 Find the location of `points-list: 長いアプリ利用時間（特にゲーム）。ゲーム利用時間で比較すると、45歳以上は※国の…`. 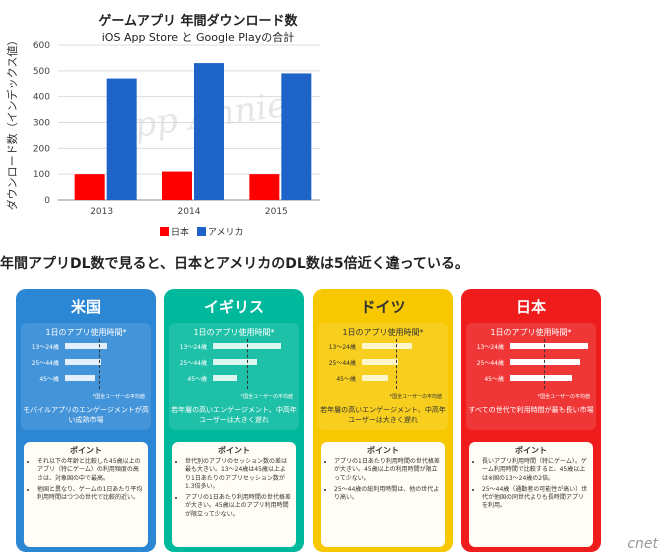

points-list: 長いアプリ利用時間（特にゲーム）。ゲーム利用時間で比較すると、45歳以上は※国の… is located at coordinates (531, 484).